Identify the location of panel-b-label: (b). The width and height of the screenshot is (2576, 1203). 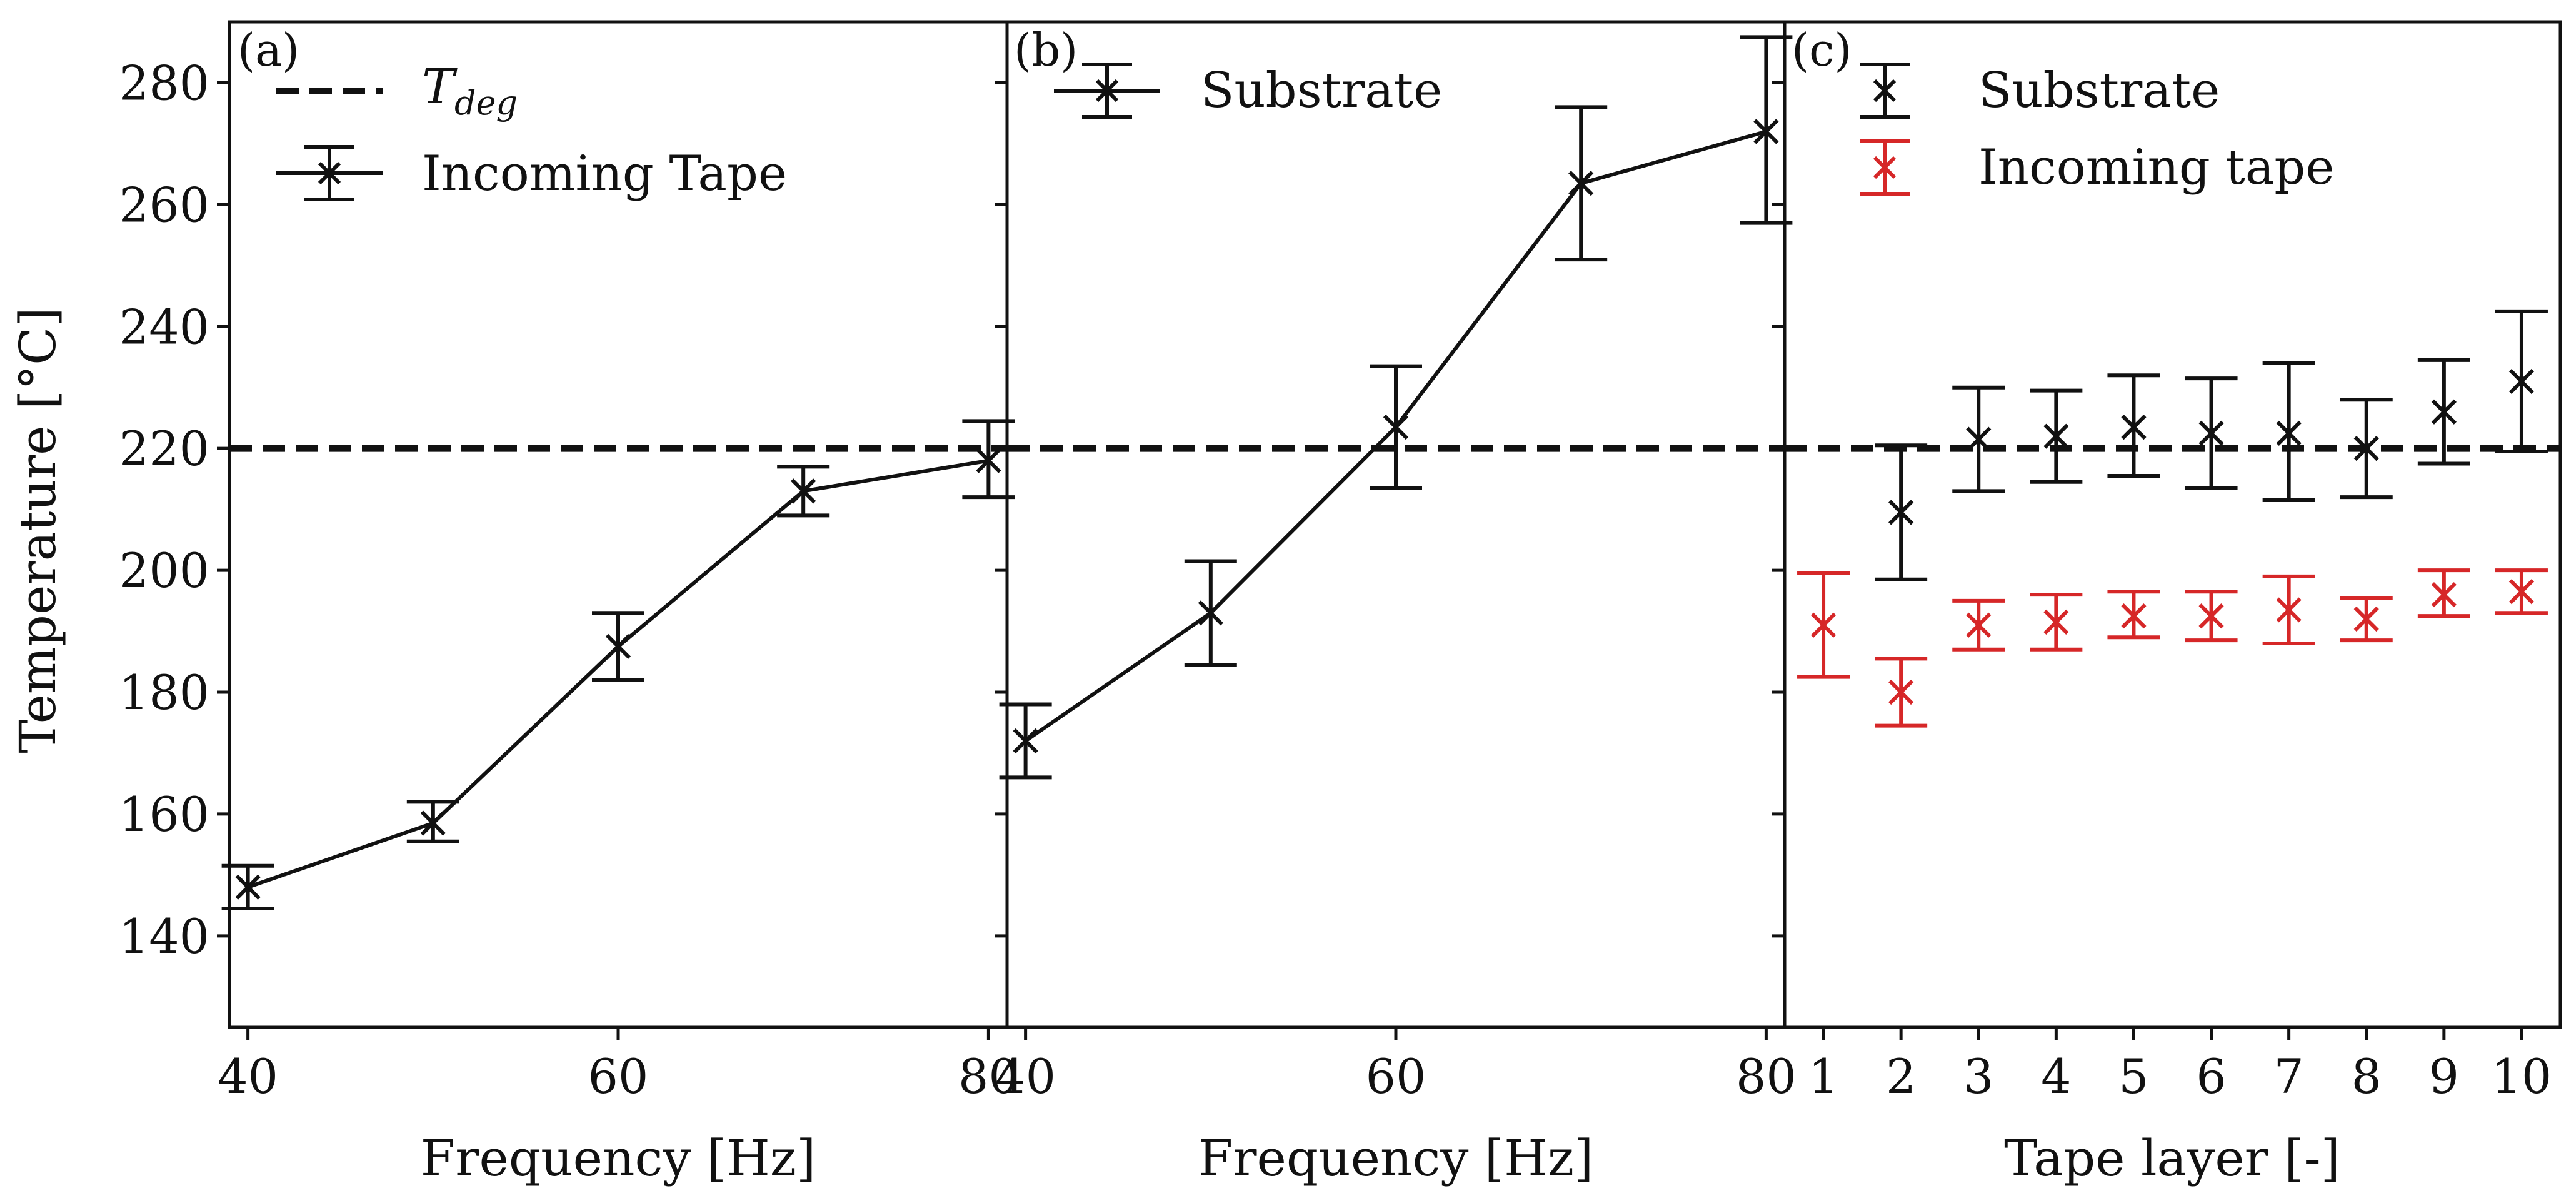
(1046, 50).